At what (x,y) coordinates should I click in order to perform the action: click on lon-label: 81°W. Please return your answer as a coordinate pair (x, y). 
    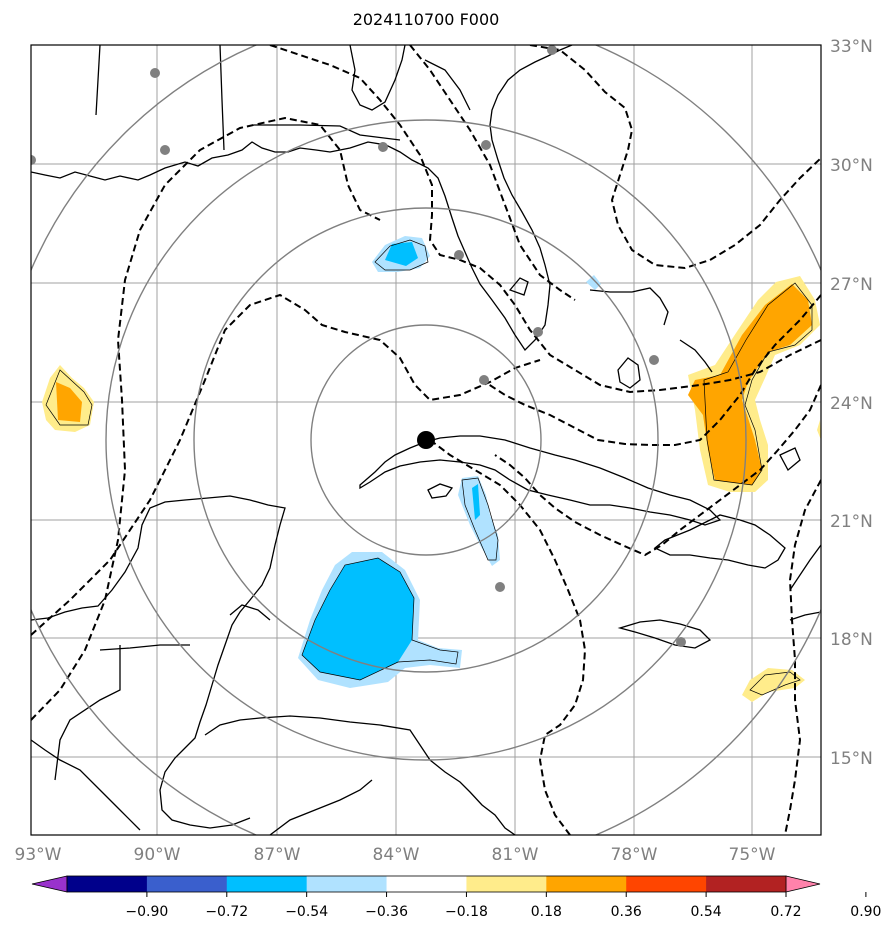
    Looking at the image, I should click on (515, 855).